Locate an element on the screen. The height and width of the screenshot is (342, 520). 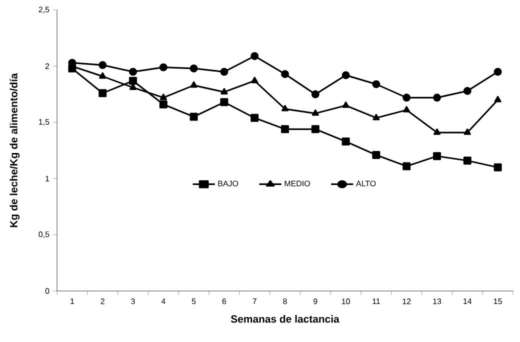
x-axis-title: Semanas de lactancia is located at coordinates (285, 319).